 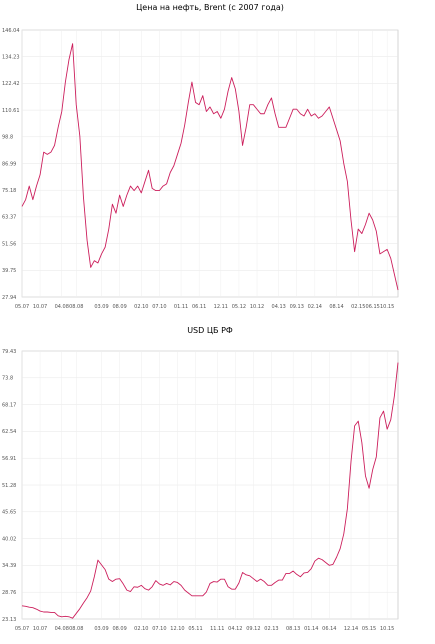 What do you see at coordinates (9, 352) in the screenshot?
I see `y-tick-label: 79.43` at bounding box center [9, 352].